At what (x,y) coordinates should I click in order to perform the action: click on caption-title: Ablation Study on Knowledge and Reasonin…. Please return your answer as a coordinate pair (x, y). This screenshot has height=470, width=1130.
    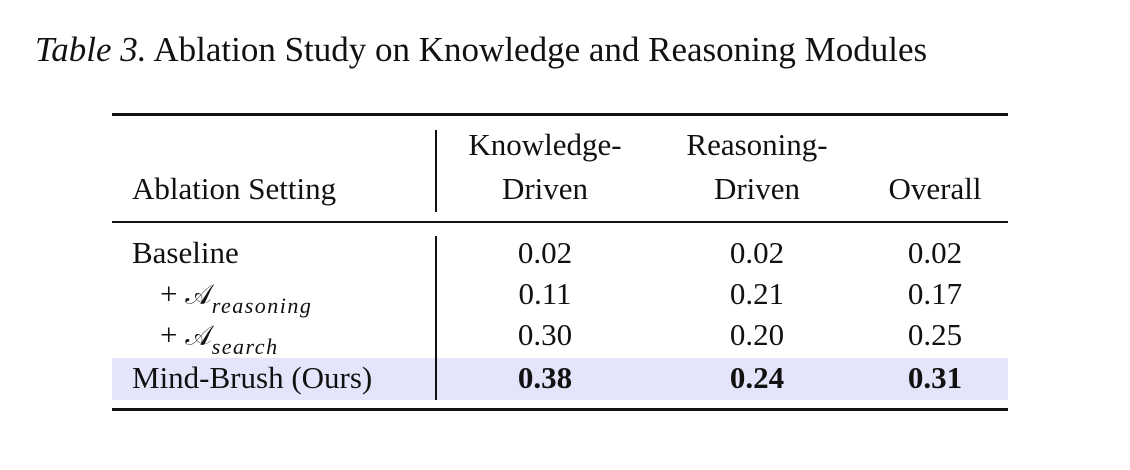
    Looking at the image, I should click on (540, 49).